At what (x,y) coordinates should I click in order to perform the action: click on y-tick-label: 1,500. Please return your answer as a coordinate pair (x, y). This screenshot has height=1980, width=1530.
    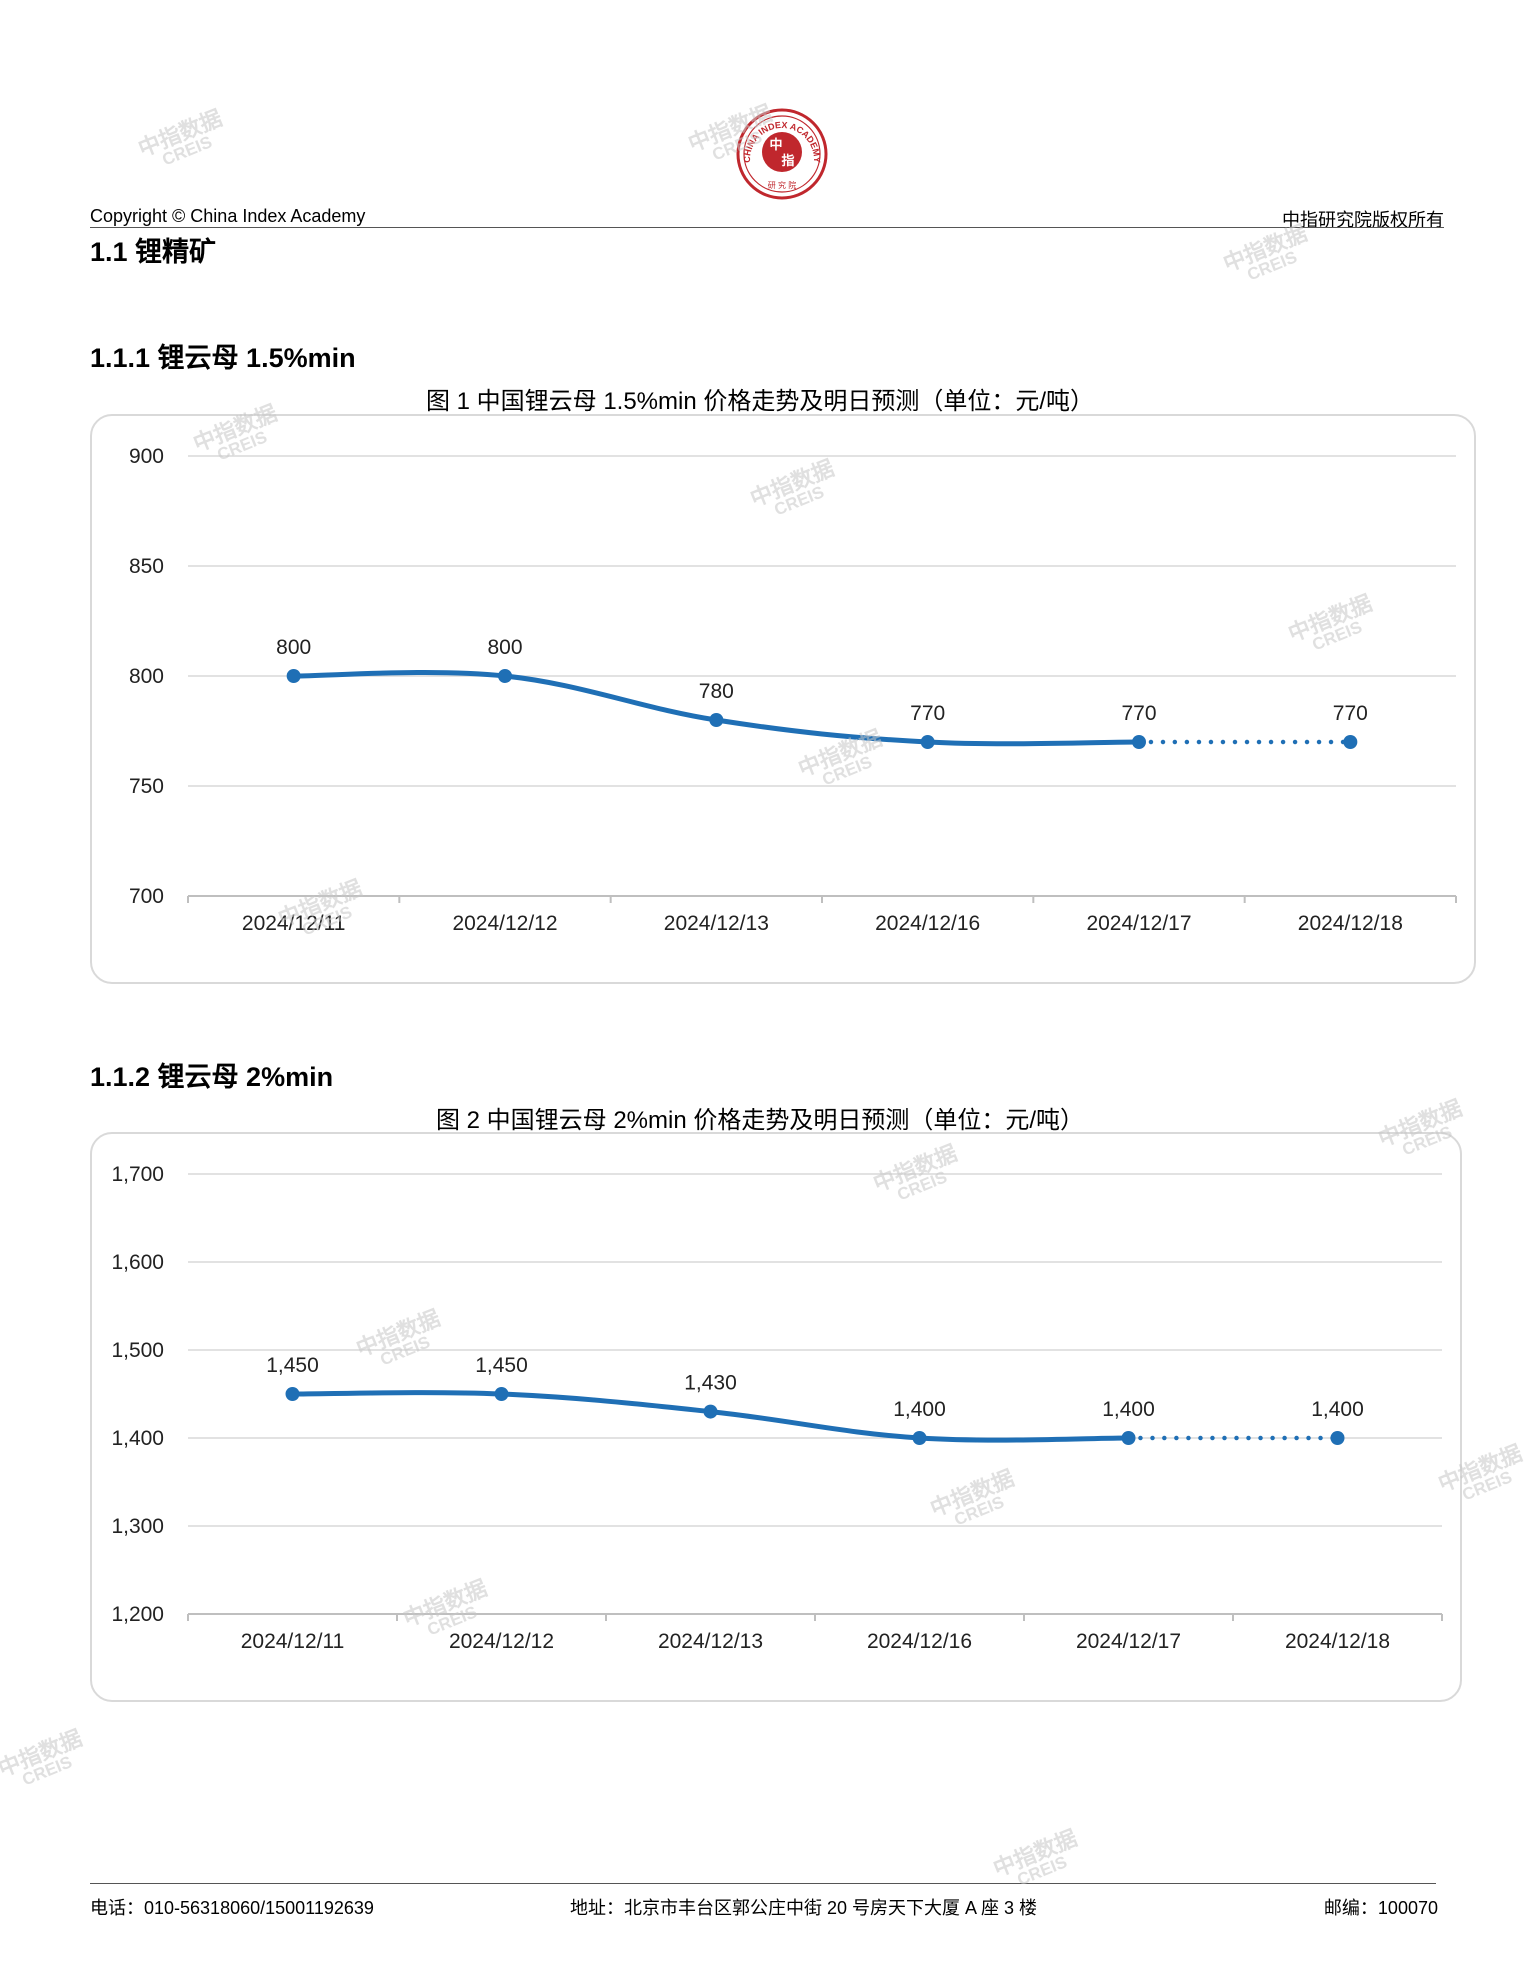
    Looking at the image, I should click on (137, 1350).